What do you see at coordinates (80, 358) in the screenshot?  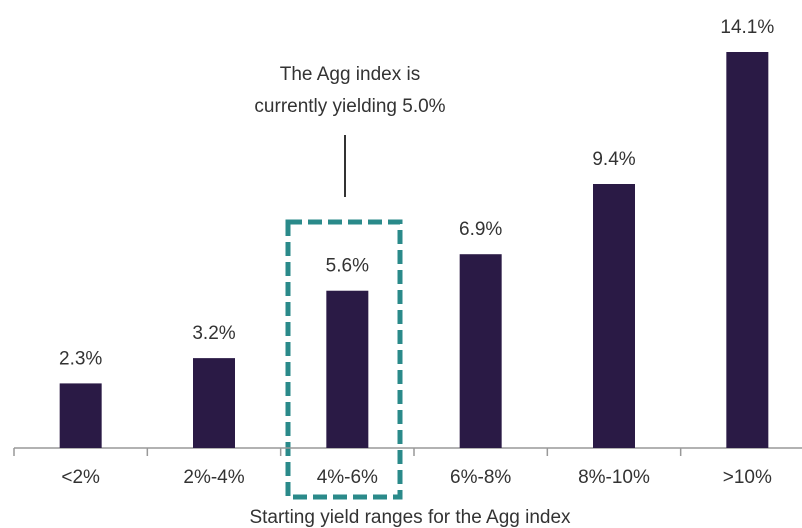 I see `value-label: 2.3%` at bounding box center [80, 358].